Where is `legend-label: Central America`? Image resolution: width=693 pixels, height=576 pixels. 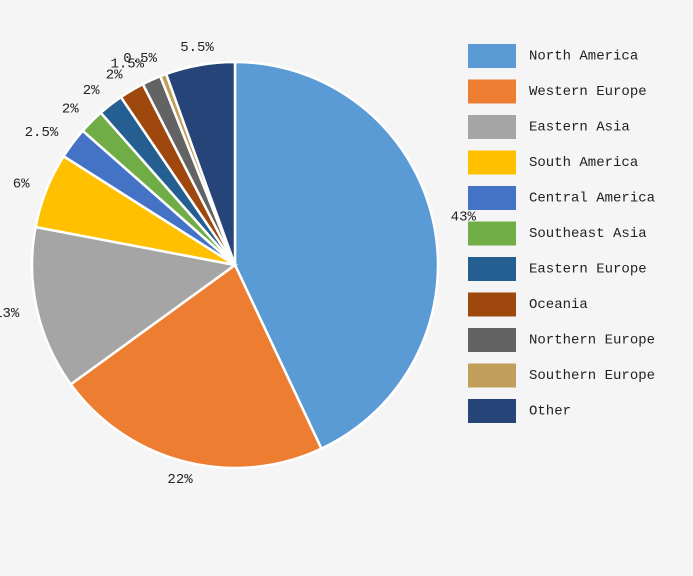
legend-label: Central America is located at coordinates (592, 199).